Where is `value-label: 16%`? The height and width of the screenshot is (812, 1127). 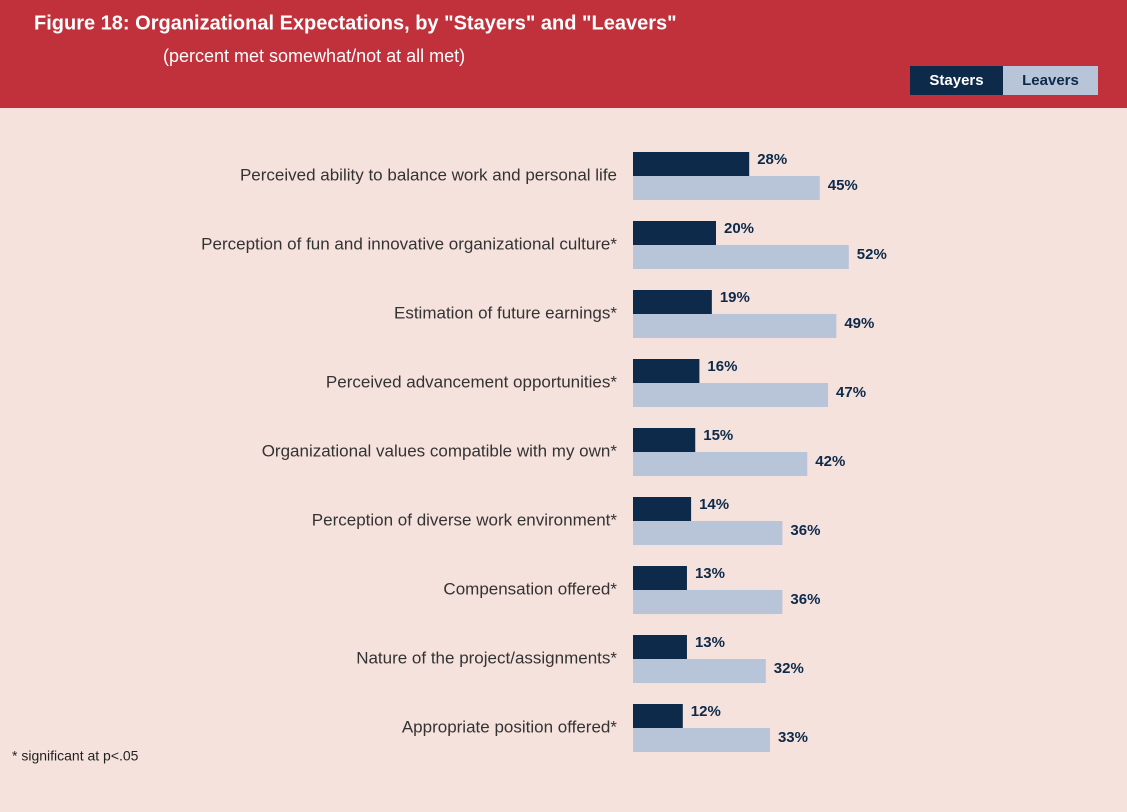
value-label: 16% is located at coordinates (722, 366).